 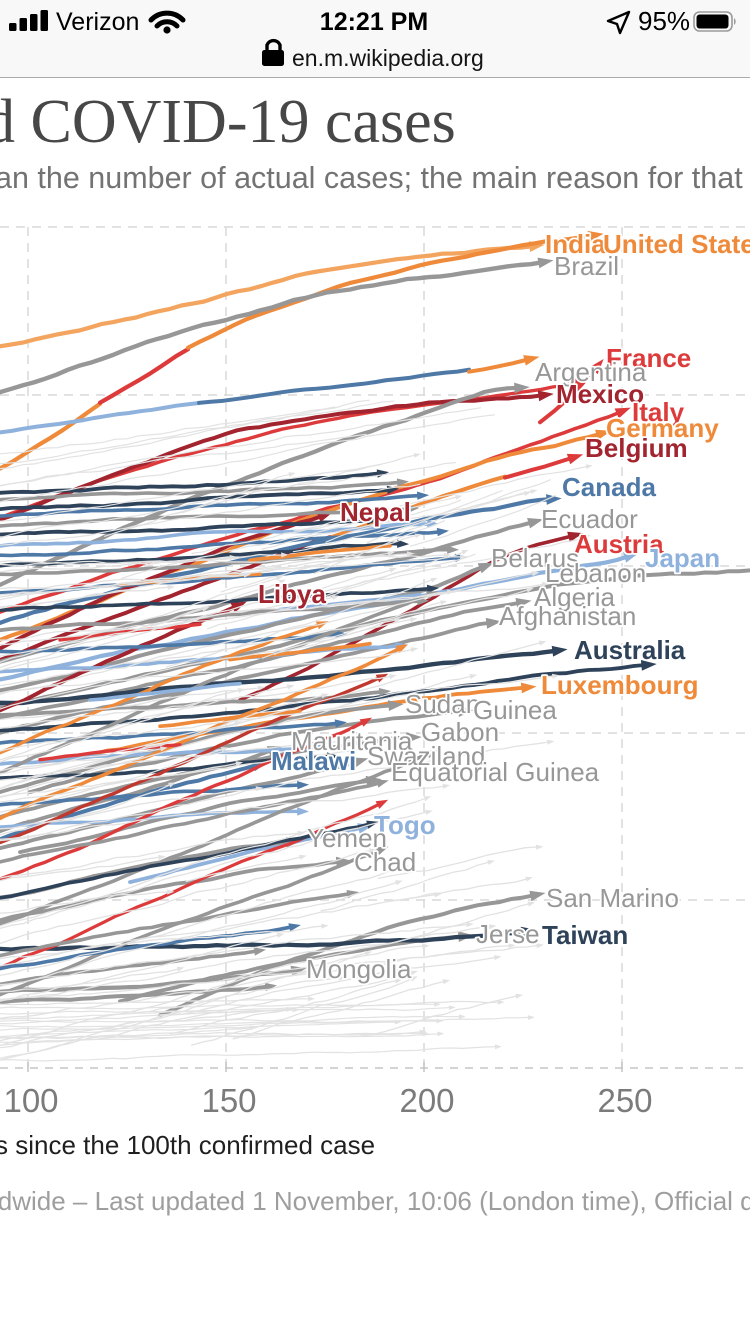 I want to click on svg-text: Italy, so click(x=658, y=412).